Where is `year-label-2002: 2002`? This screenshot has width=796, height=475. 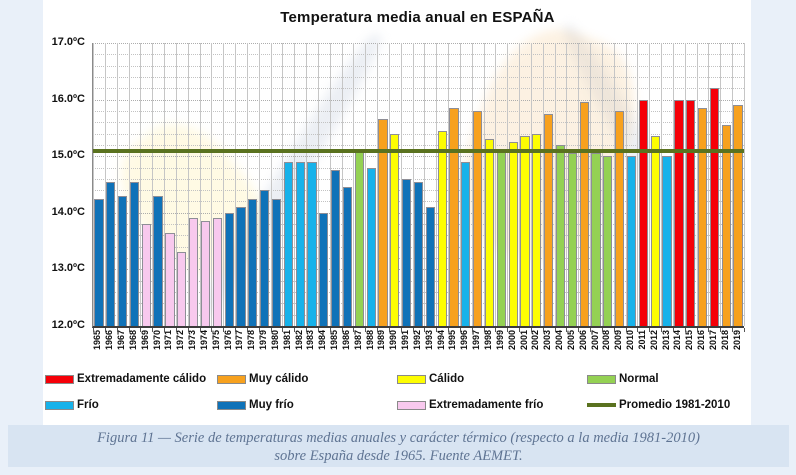 year-label-2002: 2002 is located at coordinates (535, 340).